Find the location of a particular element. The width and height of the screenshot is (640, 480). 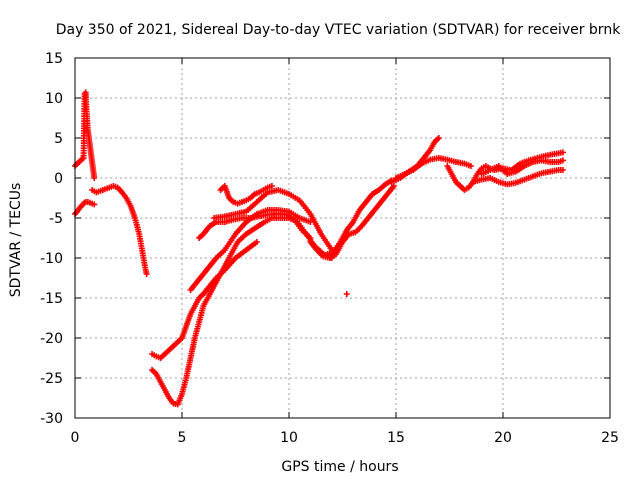

y-tick-label: -10 is located at coordinates (51, 259).